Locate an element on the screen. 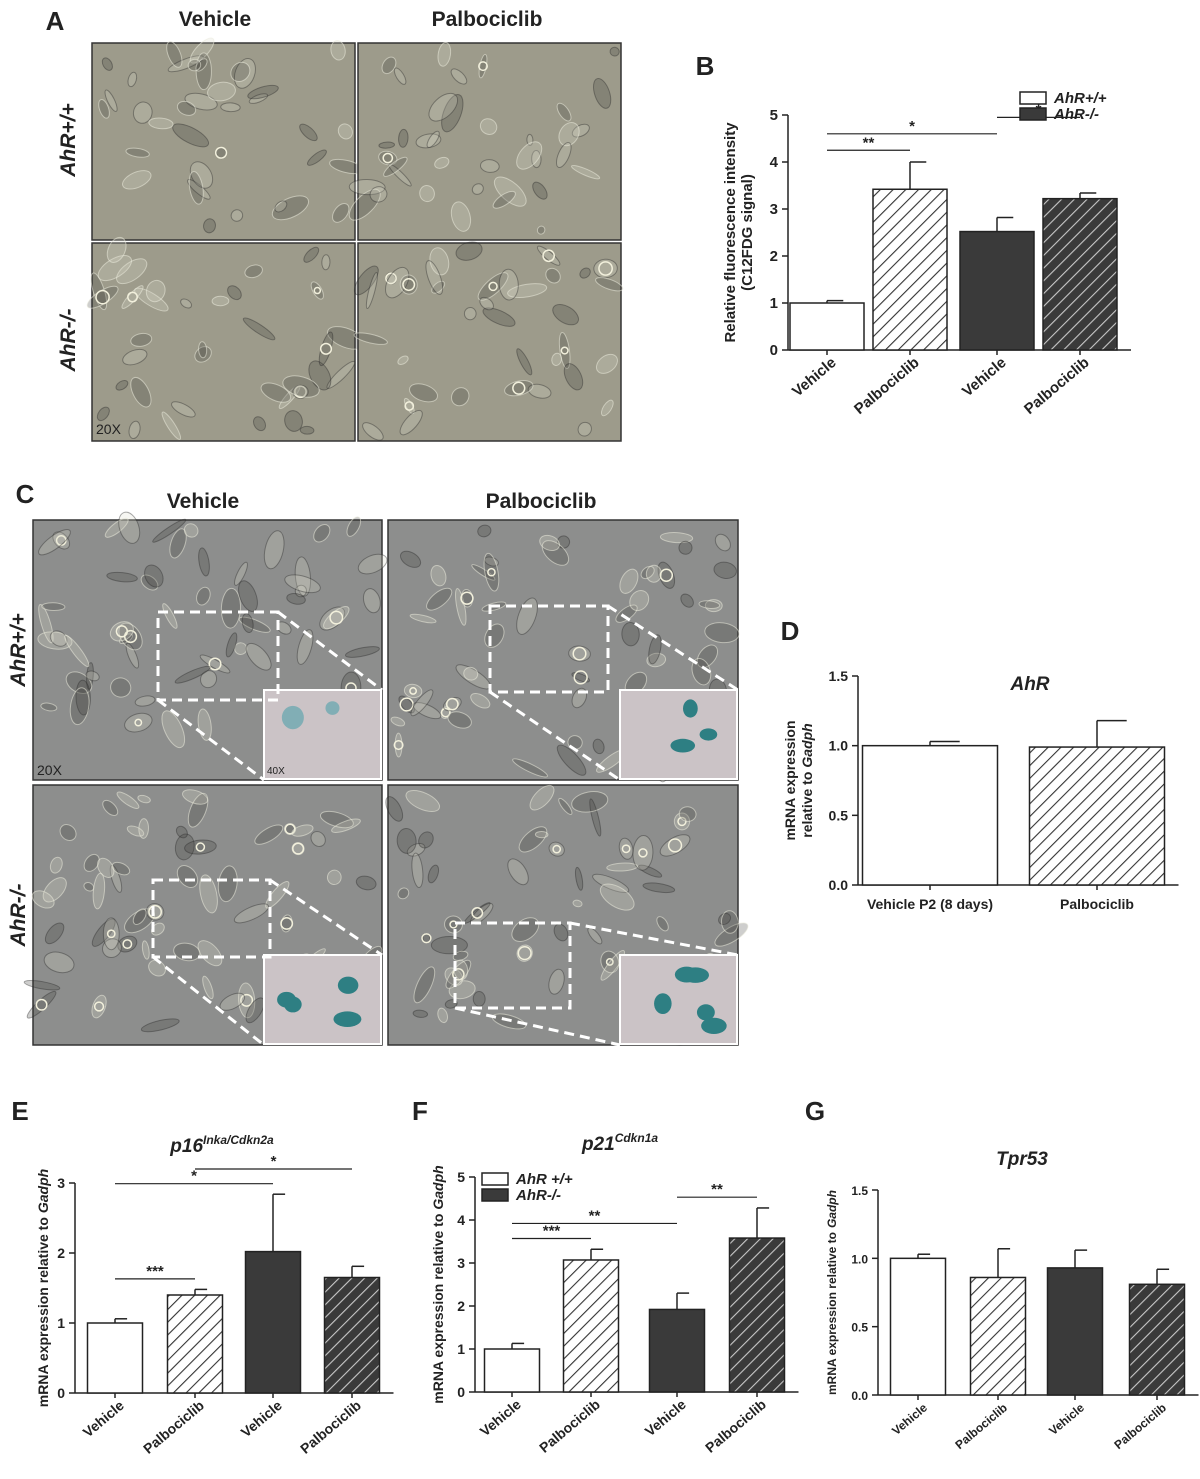 The height and width of the screenshot is (1479, 1200). panel-letter: A is located at coordinates (55, 21).